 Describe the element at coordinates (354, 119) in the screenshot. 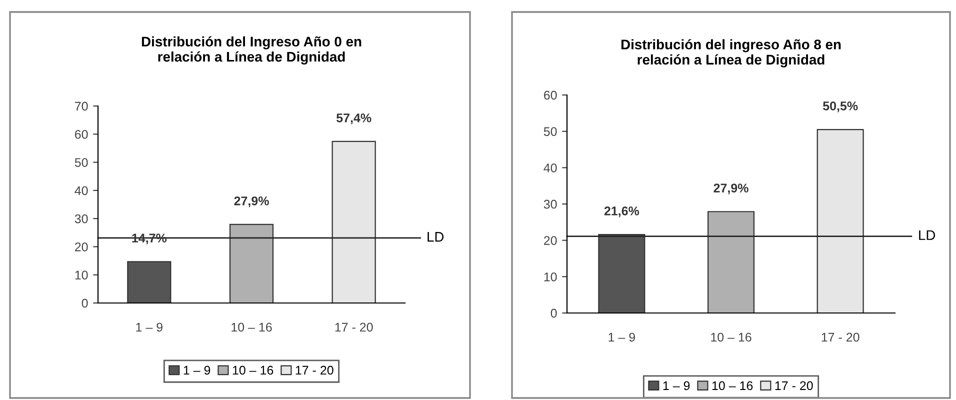

I see `data-label: 57,4%` at that location.